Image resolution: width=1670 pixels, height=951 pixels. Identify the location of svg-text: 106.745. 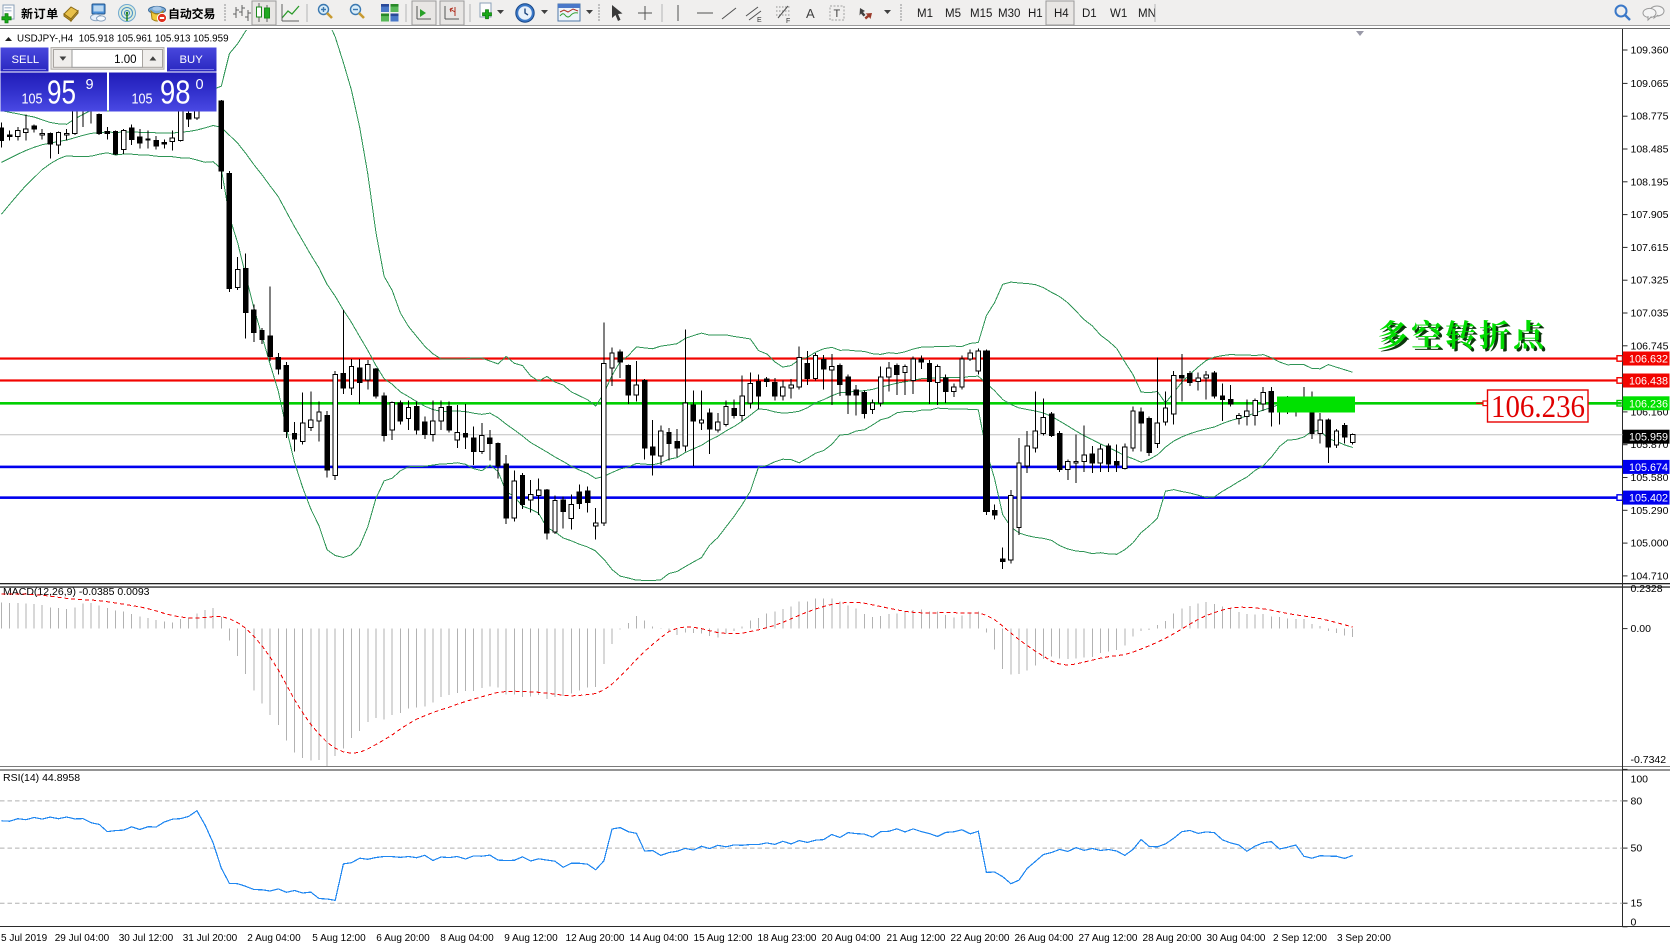
(1650, 346).